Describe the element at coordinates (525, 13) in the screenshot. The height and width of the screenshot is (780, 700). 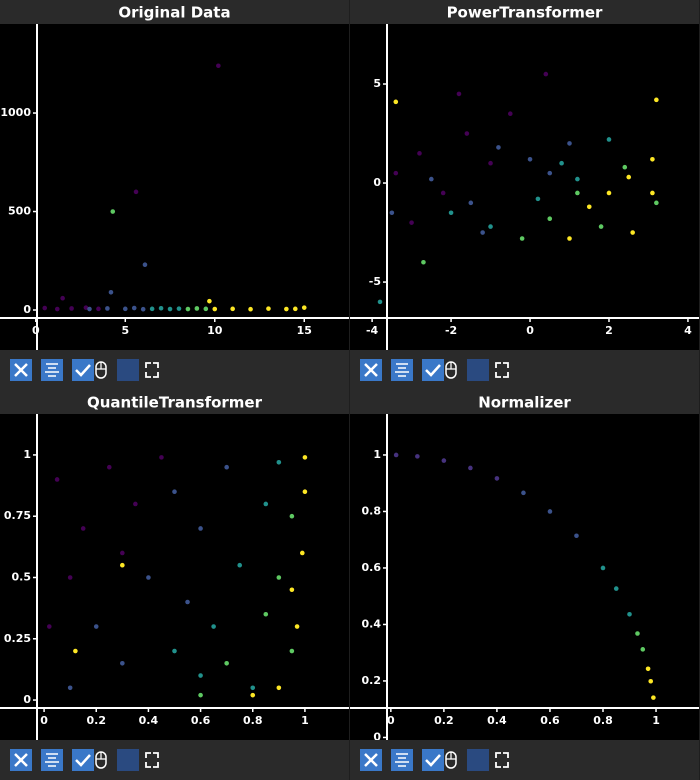
I see `chart-title: PowerTransformer` at that location.